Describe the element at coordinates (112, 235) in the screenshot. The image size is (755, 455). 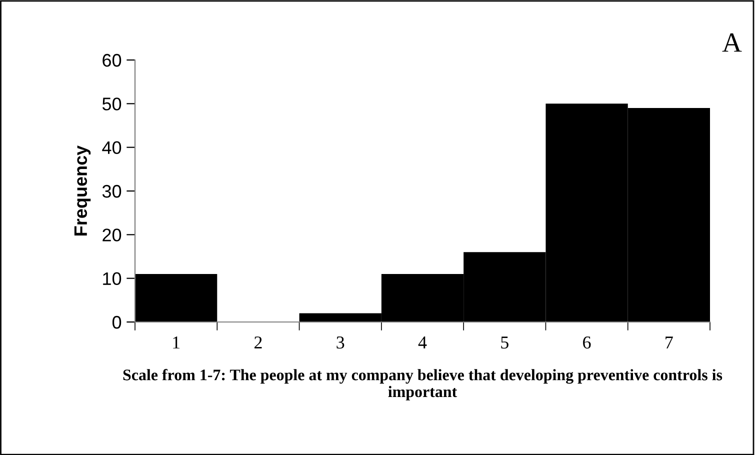
I see `y-tick-label: 20` at that location.